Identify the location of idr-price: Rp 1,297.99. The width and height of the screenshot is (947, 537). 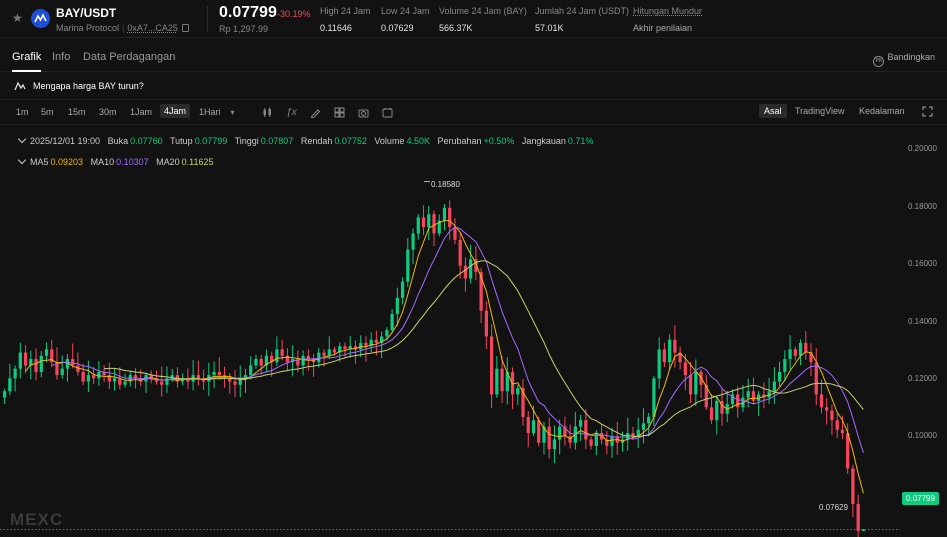
(244, 29).